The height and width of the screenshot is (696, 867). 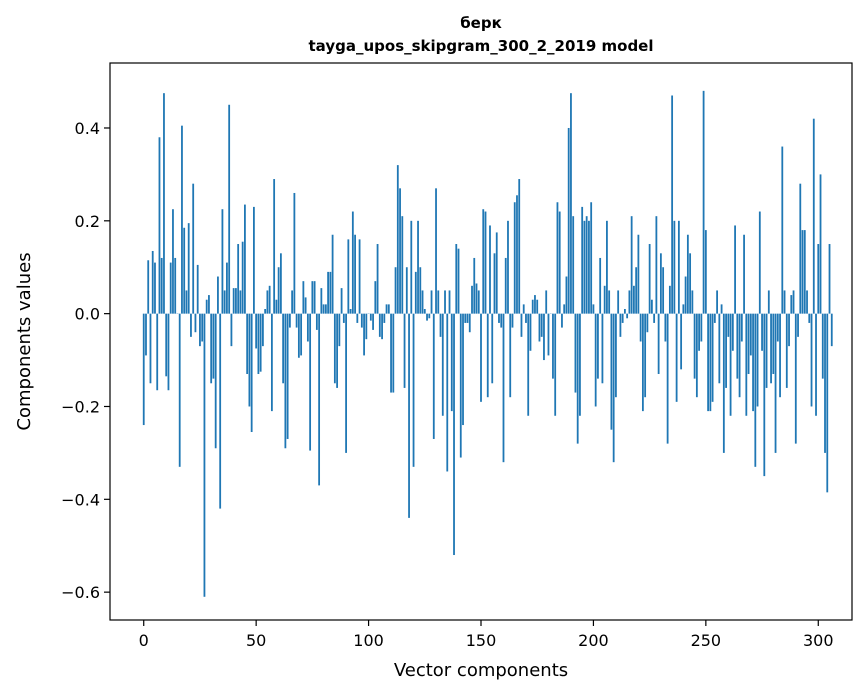 What do you see at coordinates (87, 128) in the screenshot?
I see `y-tick-label: 0.4` at bounding box center [87, 128].